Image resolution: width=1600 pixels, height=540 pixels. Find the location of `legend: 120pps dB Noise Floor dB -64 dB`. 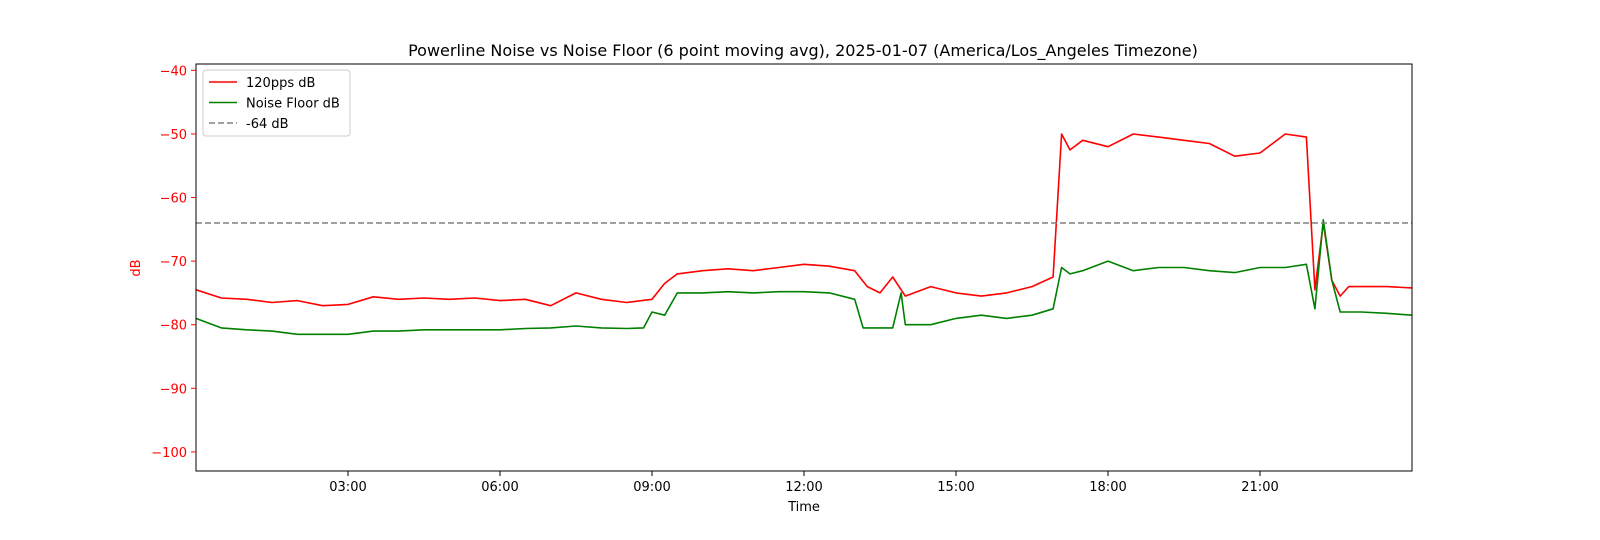

legend: 120pps dB Noise Floor dB -64 dB is located at coordinates (276, 103).